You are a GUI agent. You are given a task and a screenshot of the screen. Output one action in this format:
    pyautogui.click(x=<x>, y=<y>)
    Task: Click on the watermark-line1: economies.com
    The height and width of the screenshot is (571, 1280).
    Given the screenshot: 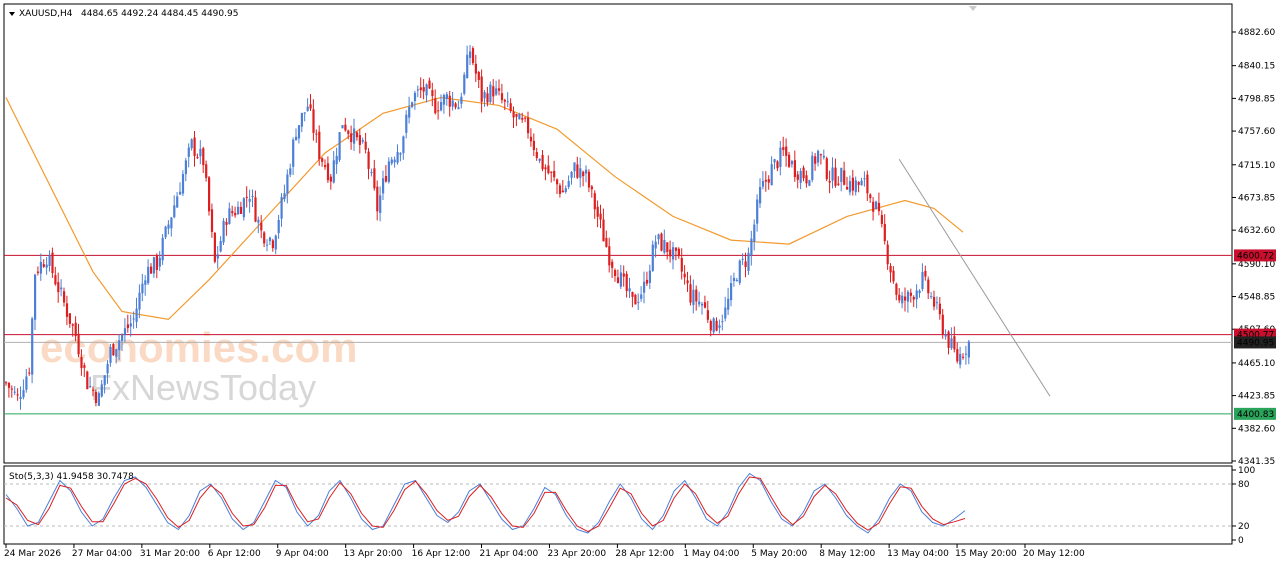 What is the action you would take?
    pyautogui.click(x=198, y=347)
    